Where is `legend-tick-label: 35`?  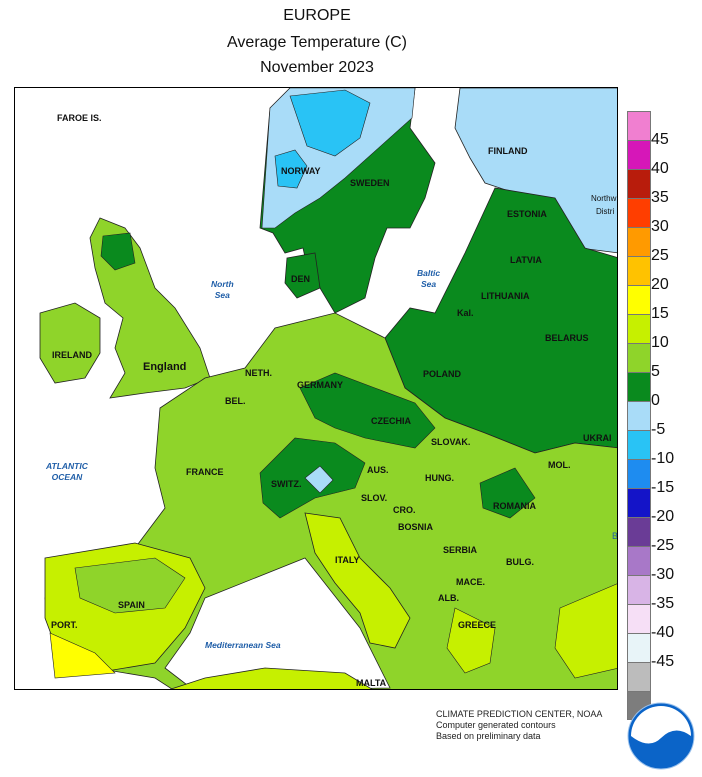
legend-tick-label: 35 is located at coordinates (660, 197).